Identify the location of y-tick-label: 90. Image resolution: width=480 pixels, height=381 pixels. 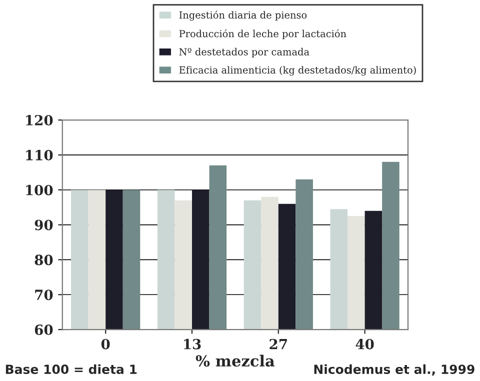
(43, 225).